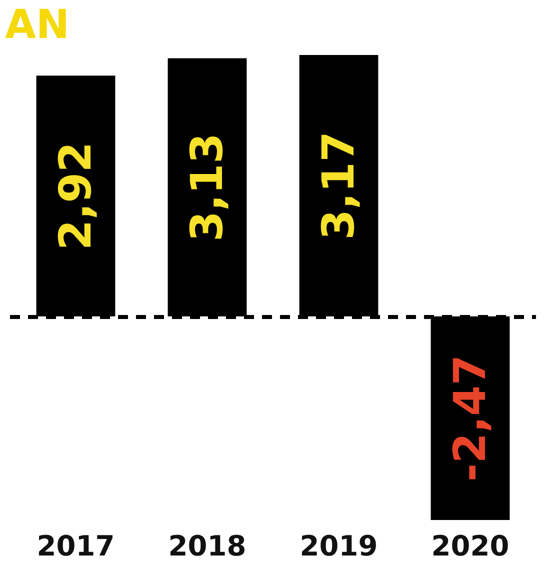 This screenshot has width=546, height=570. What do you see at coordinates (207, 546) in the screenshot?
I see `x-tick-label: 2018` at bounding box center [207, 546].